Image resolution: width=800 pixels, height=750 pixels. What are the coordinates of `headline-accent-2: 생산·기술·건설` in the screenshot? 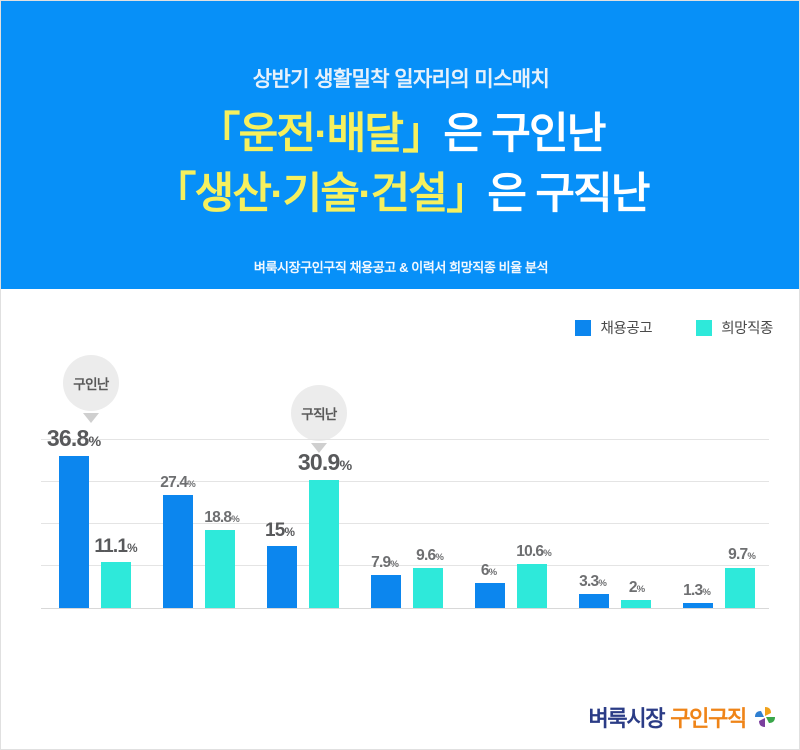 It's located at (321, 194).